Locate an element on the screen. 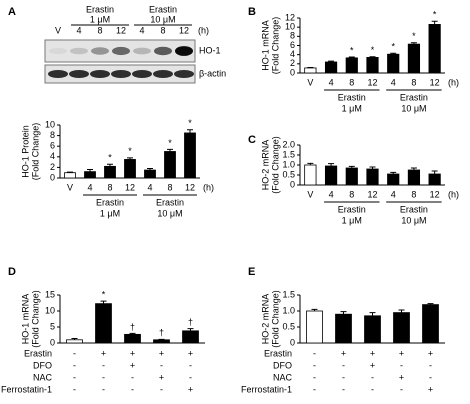  y-axis-label: HO-1 mRNA is located at coordinates (25, 319).